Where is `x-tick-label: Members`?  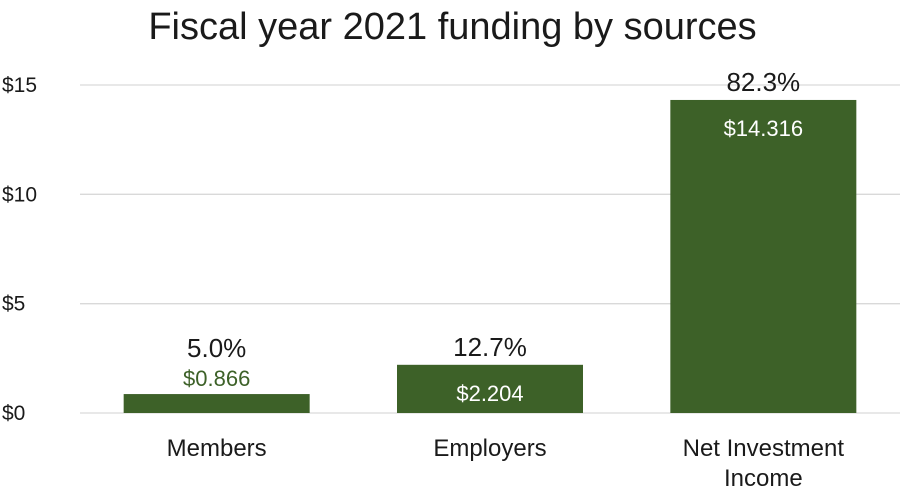 x-tick-label: Members is located at coordinates (217, 448).